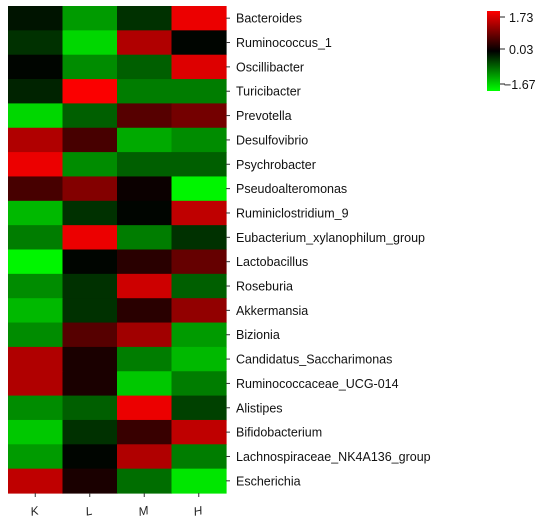  I want to click on row-label: Lachnospiraceae_NK4A136_group, so click(333, 457).